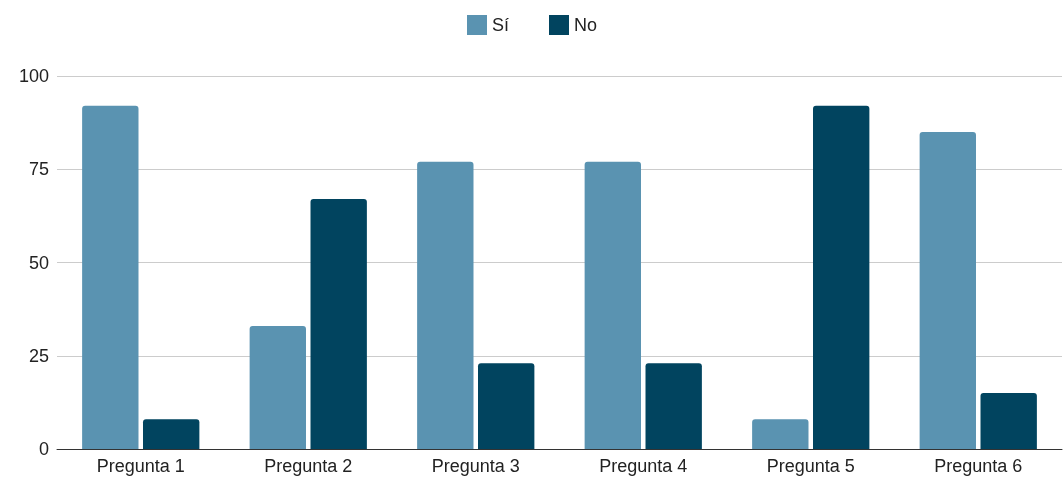 The image size is (1064, 484). I want to click on y-tick-label: 25, so click(38, 355).